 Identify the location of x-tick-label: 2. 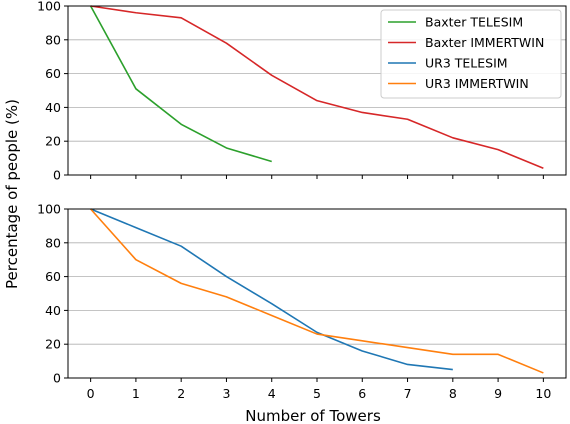
(181, 393).